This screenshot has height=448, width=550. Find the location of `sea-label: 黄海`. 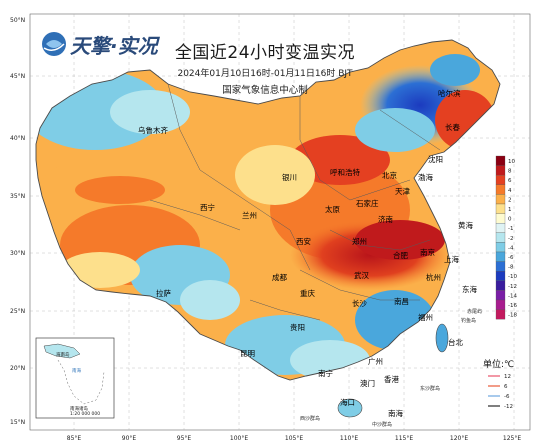

sea-label: 黄海 is located at coordinates (465, 225).